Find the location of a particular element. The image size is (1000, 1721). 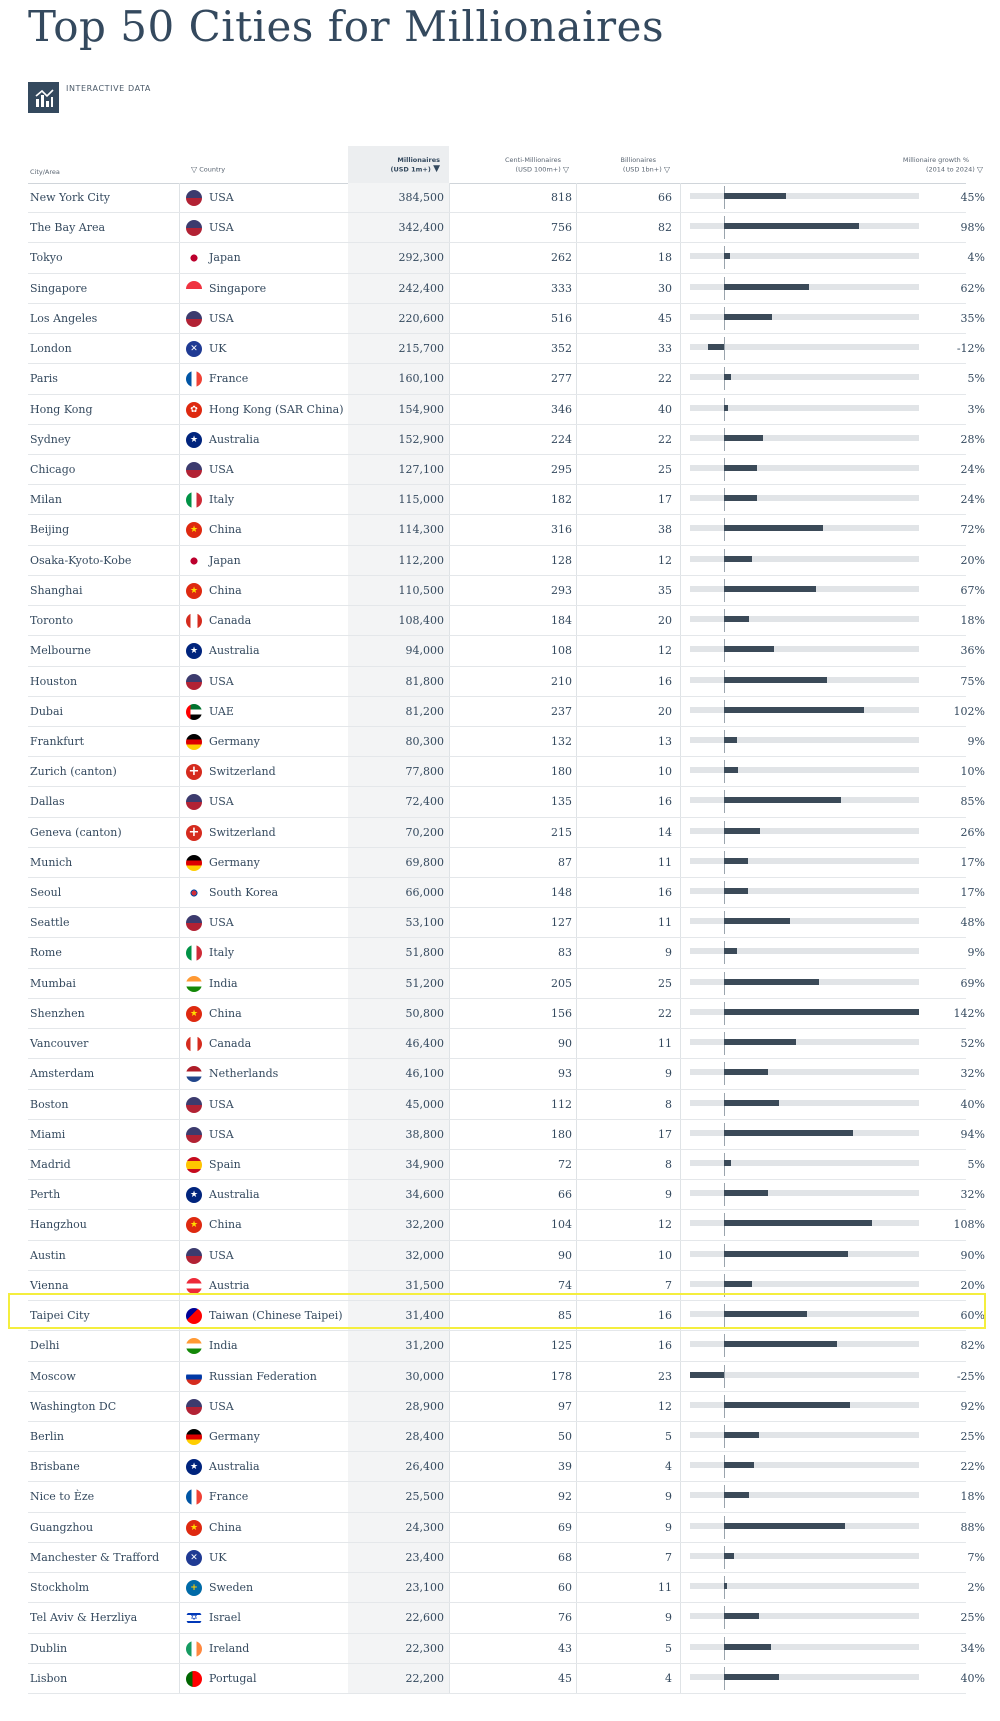

country-name: Canada is located at coordinates (230, 1044).